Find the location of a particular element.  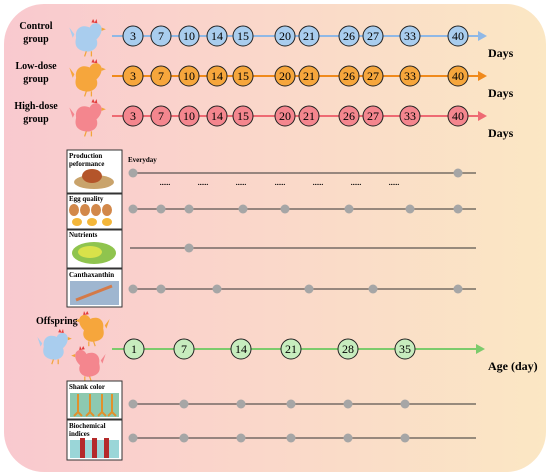

chick-icon-blue is located at coordinates (54, 347).